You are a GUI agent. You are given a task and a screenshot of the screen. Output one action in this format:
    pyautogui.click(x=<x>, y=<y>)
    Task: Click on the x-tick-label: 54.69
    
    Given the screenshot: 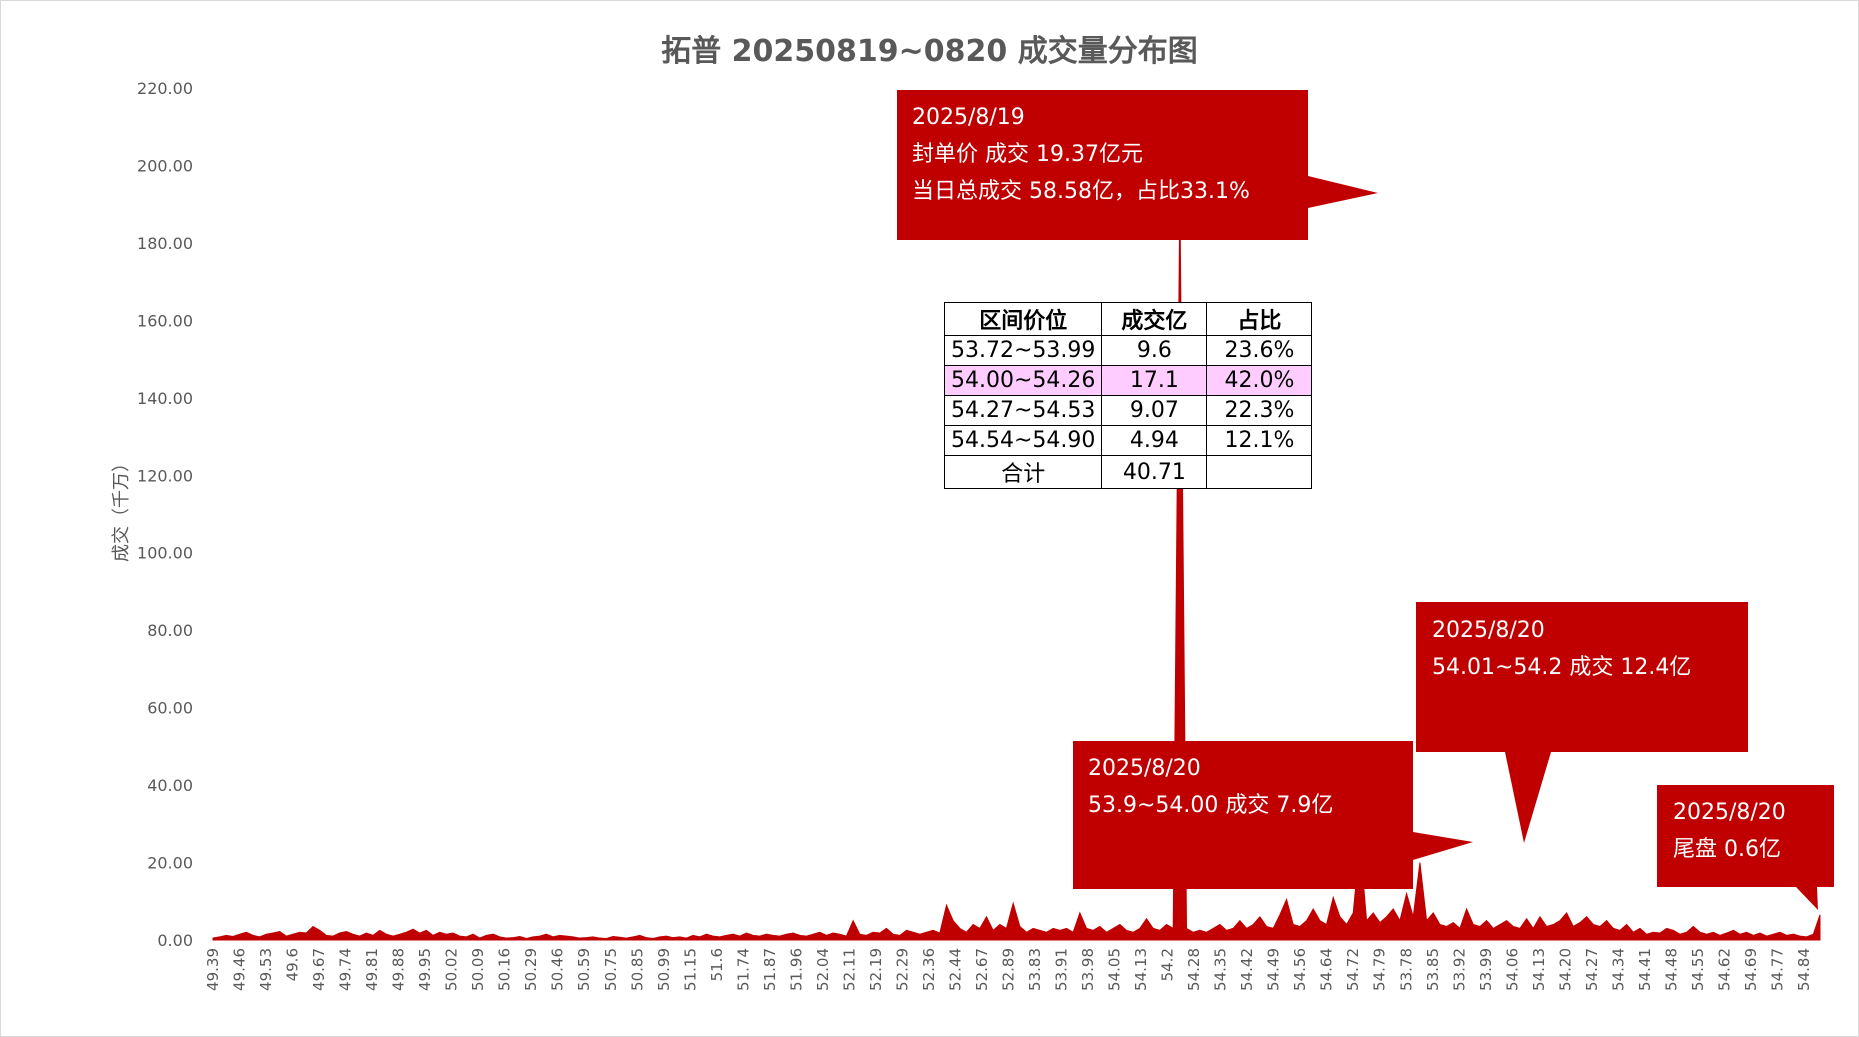 What is the action you would take?
    pyautogui.click(x=1751, y=969)
    